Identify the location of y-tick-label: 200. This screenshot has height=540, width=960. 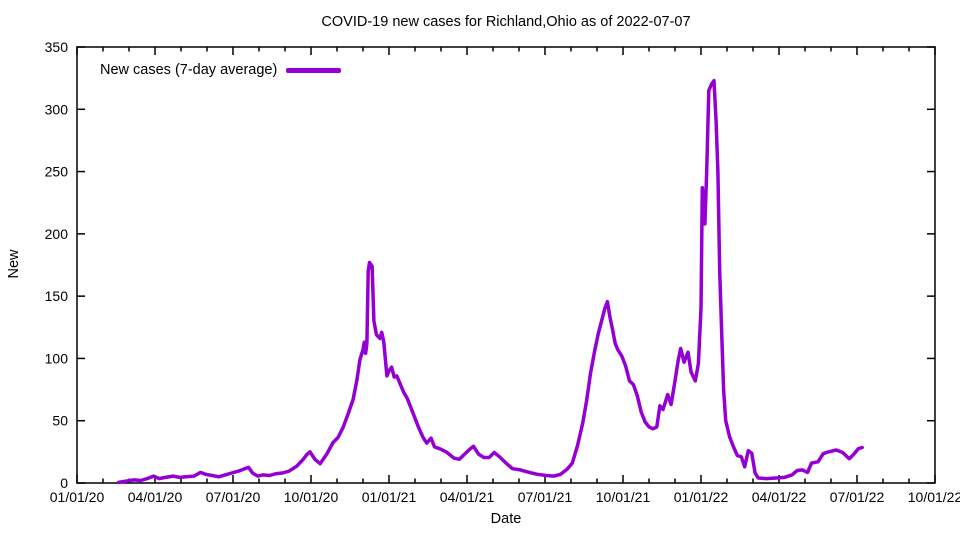
(57, 234).